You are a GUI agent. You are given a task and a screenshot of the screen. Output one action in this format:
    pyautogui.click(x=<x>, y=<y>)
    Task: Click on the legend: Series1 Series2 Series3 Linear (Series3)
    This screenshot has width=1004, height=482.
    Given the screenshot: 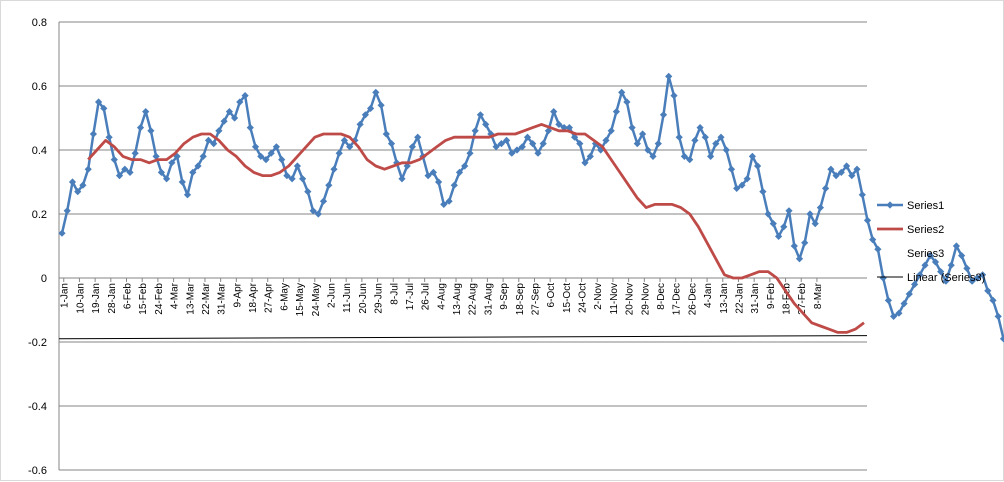 What is the action you would take?
    pyautogui.click(x=931, y=242)
    